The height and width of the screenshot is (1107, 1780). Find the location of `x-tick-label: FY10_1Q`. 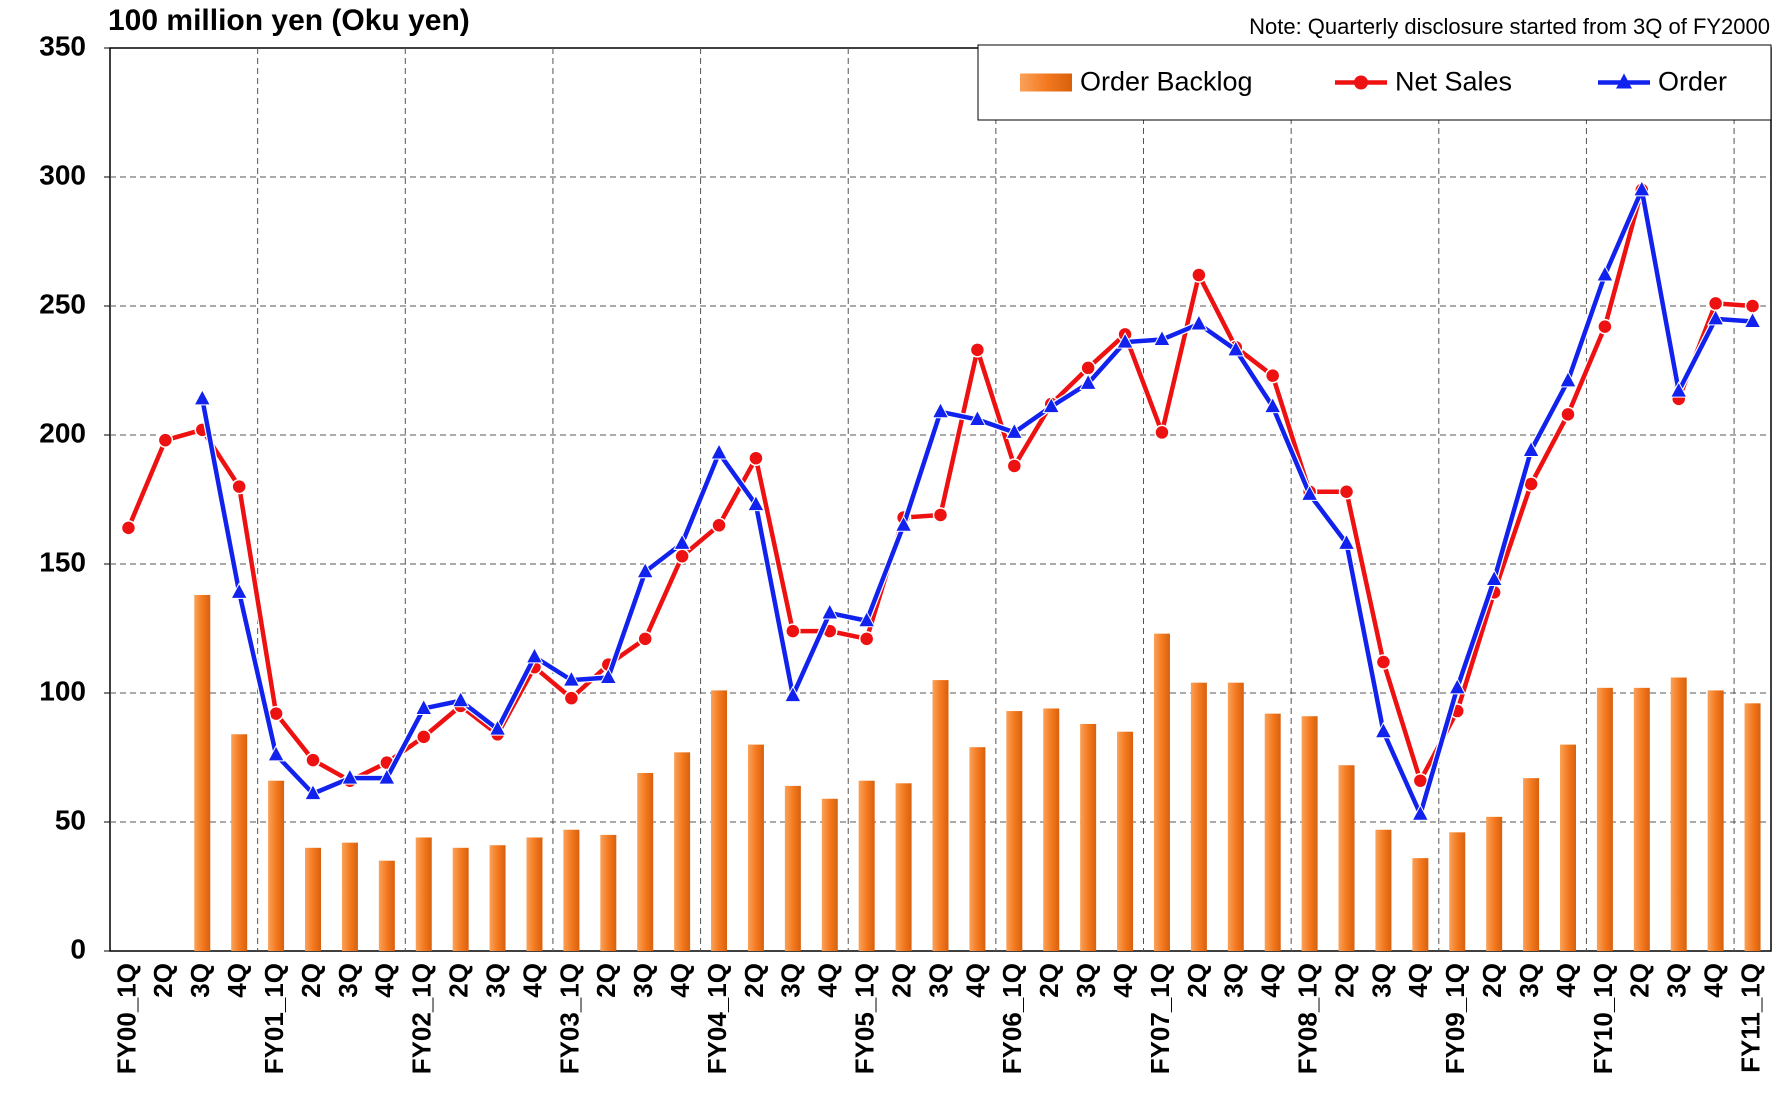

x-tick-label: FY10_1Q is located at coordinates (1603, 1018).